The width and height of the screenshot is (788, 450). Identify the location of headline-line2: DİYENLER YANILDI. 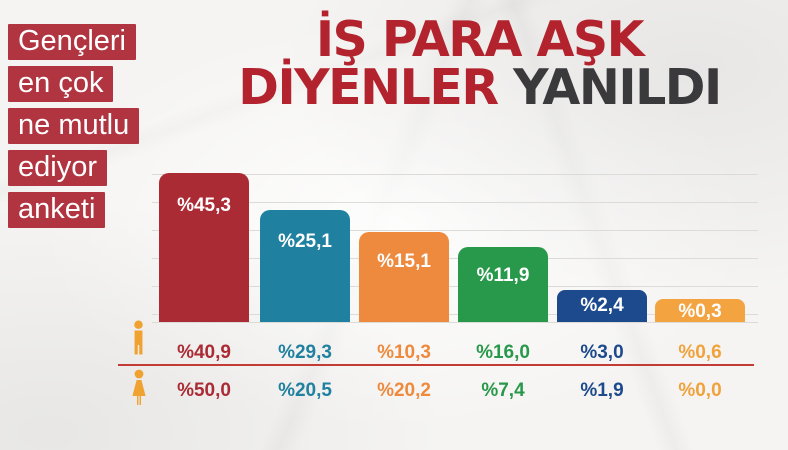
(480, 87).